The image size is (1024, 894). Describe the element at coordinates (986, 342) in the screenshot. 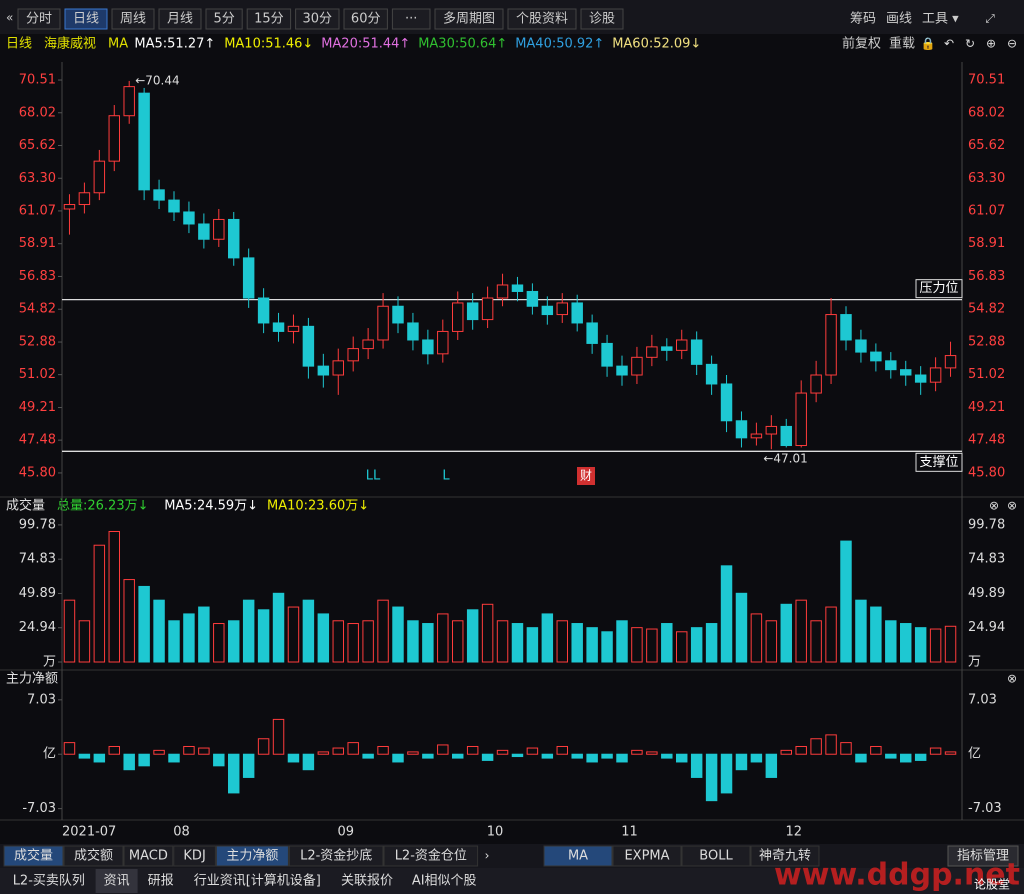

I see `y-tick-label-right: 52.88` at that location.